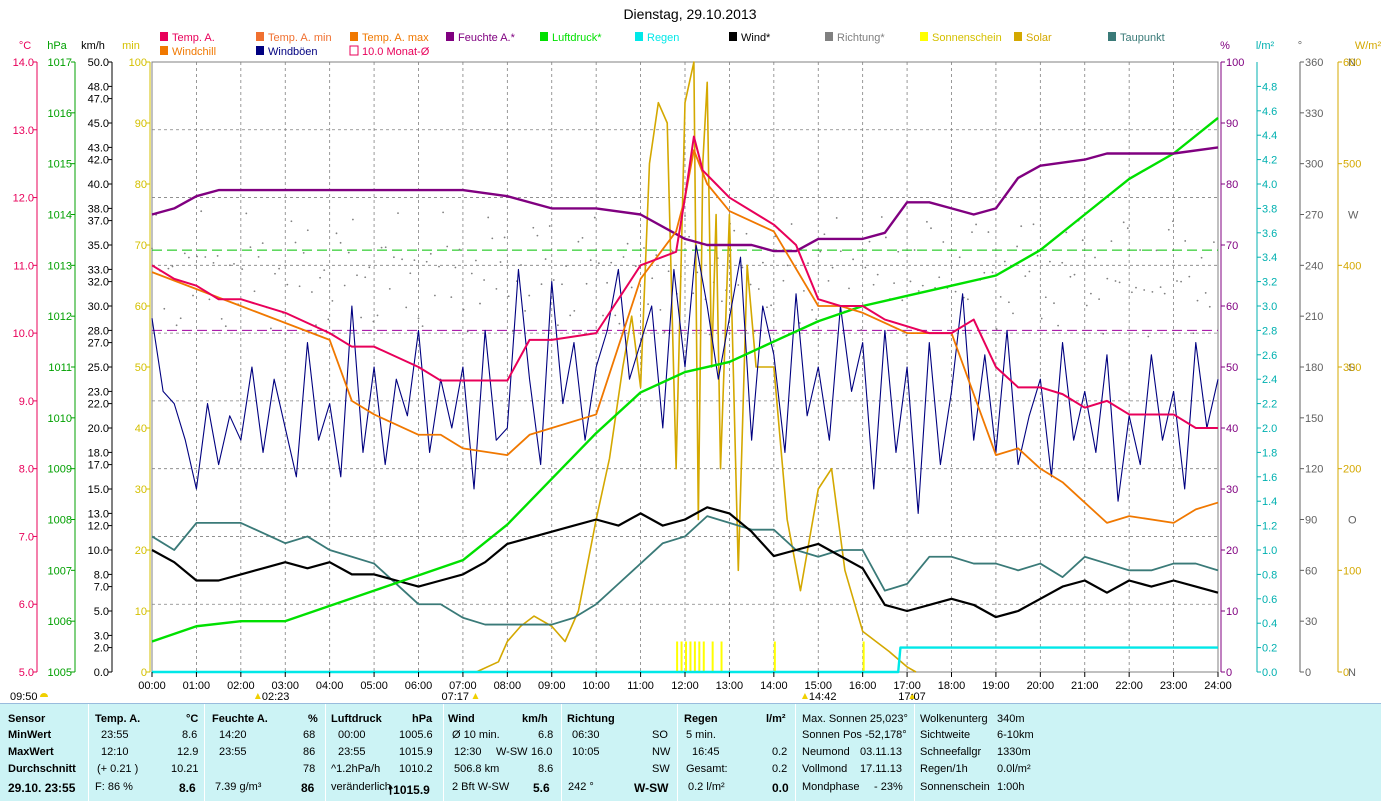  Describe the element at coordinates (581, 787) in the screenshot. I see `direction-now-deg: 242 °` at that location.